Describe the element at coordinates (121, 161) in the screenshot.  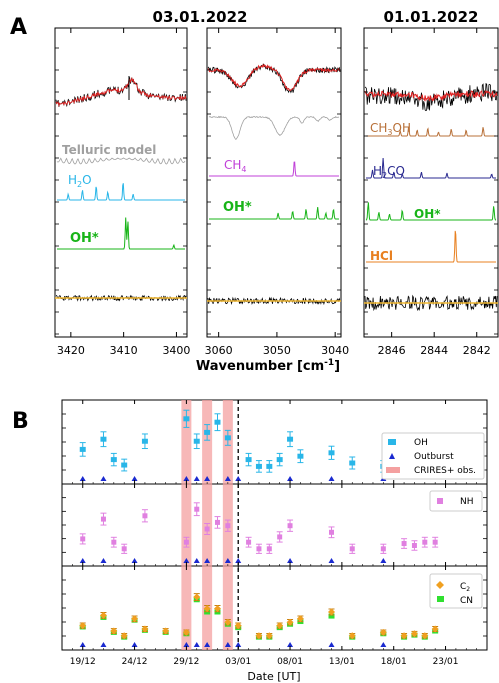
I see `telluric-model-line` at that location.